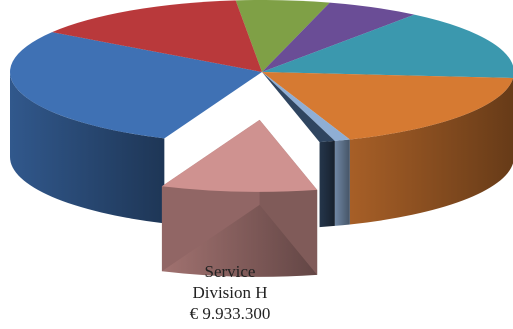 Image resolution: width=513 pixels, height=329 pixels. I want to click on slice-callout-label: Service Division H € 9.933.300, so click(230, 292).